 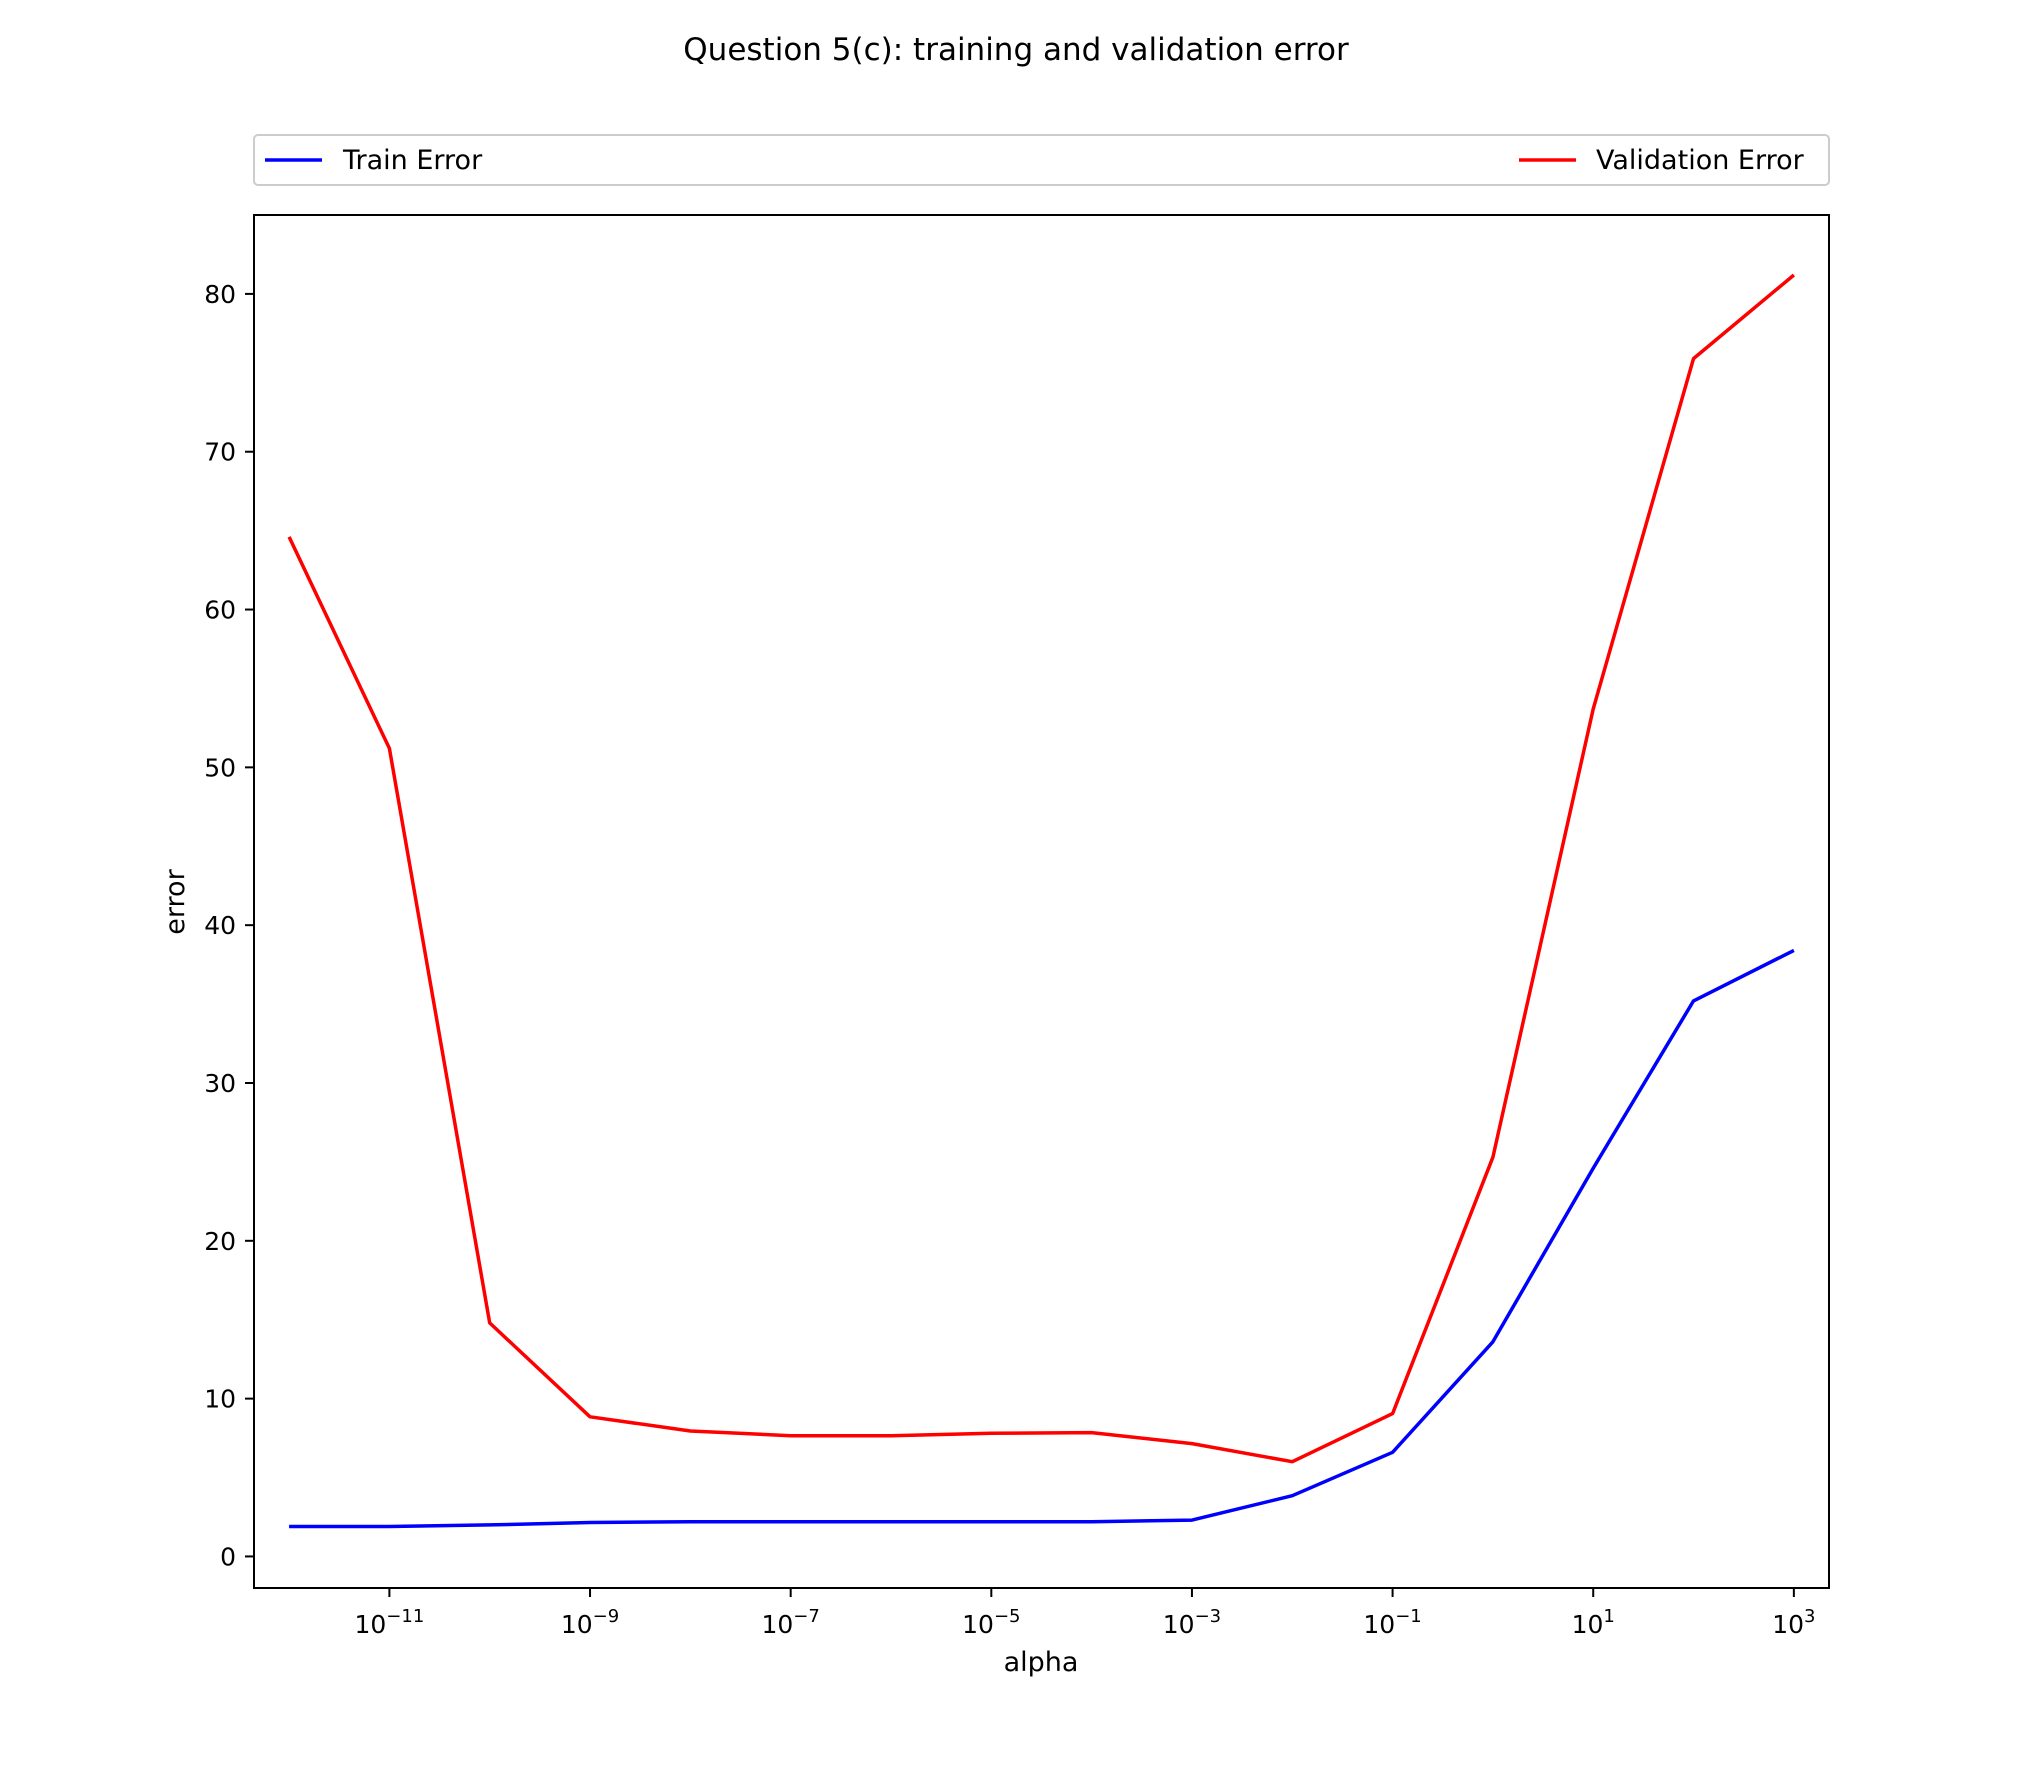 What do you see at coordinates (220, 294) in the screenshot?
I see `y-tick-label: 80` at bounding box center [220, 294].